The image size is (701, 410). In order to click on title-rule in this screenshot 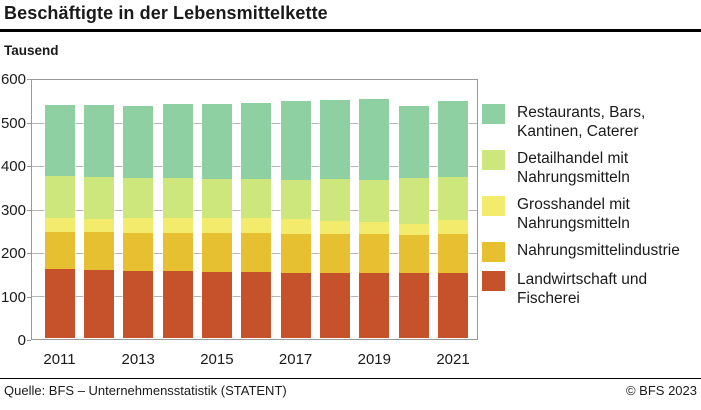, I will do `click(350, 30)`.